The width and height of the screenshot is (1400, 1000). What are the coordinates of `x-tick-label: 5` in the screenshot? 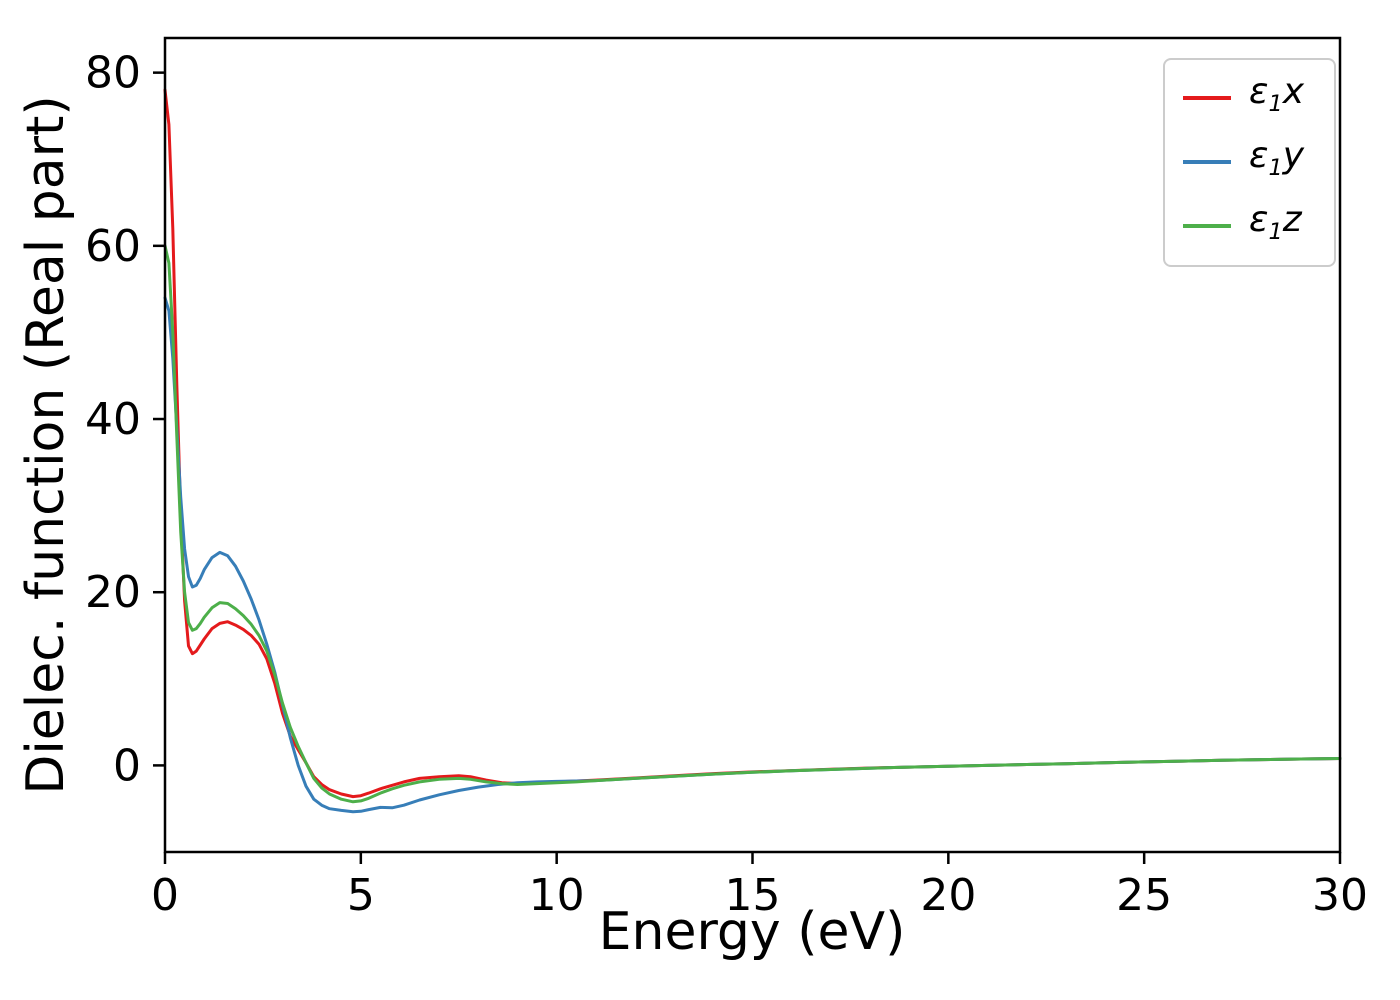 It's located at (361, 895).